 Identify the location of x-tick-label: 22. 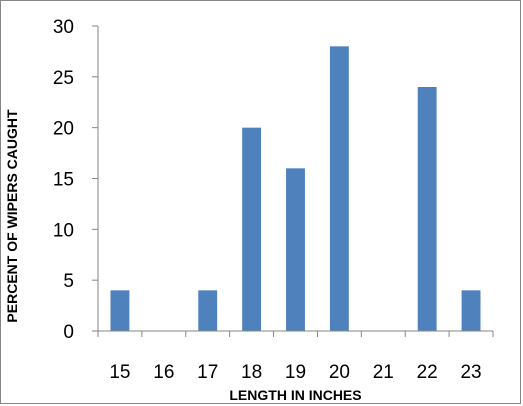
(427, 372).